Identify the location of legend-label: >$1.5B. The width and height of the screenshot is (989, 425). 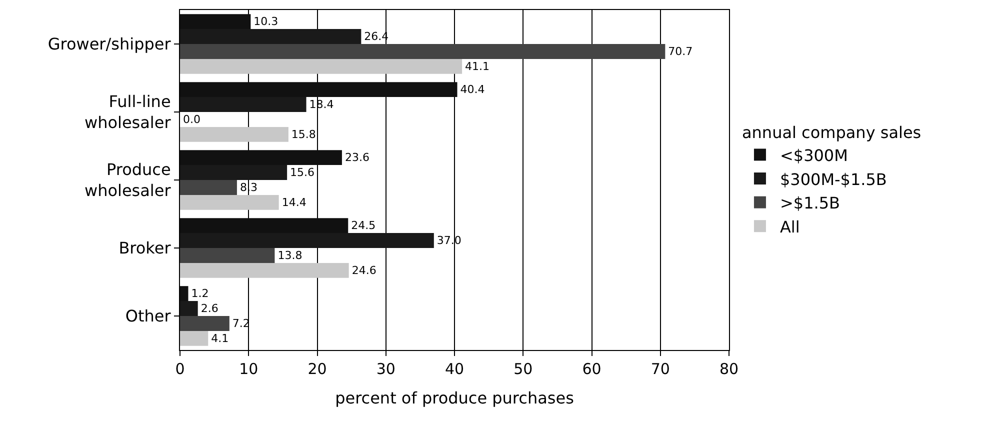
(810, 203).